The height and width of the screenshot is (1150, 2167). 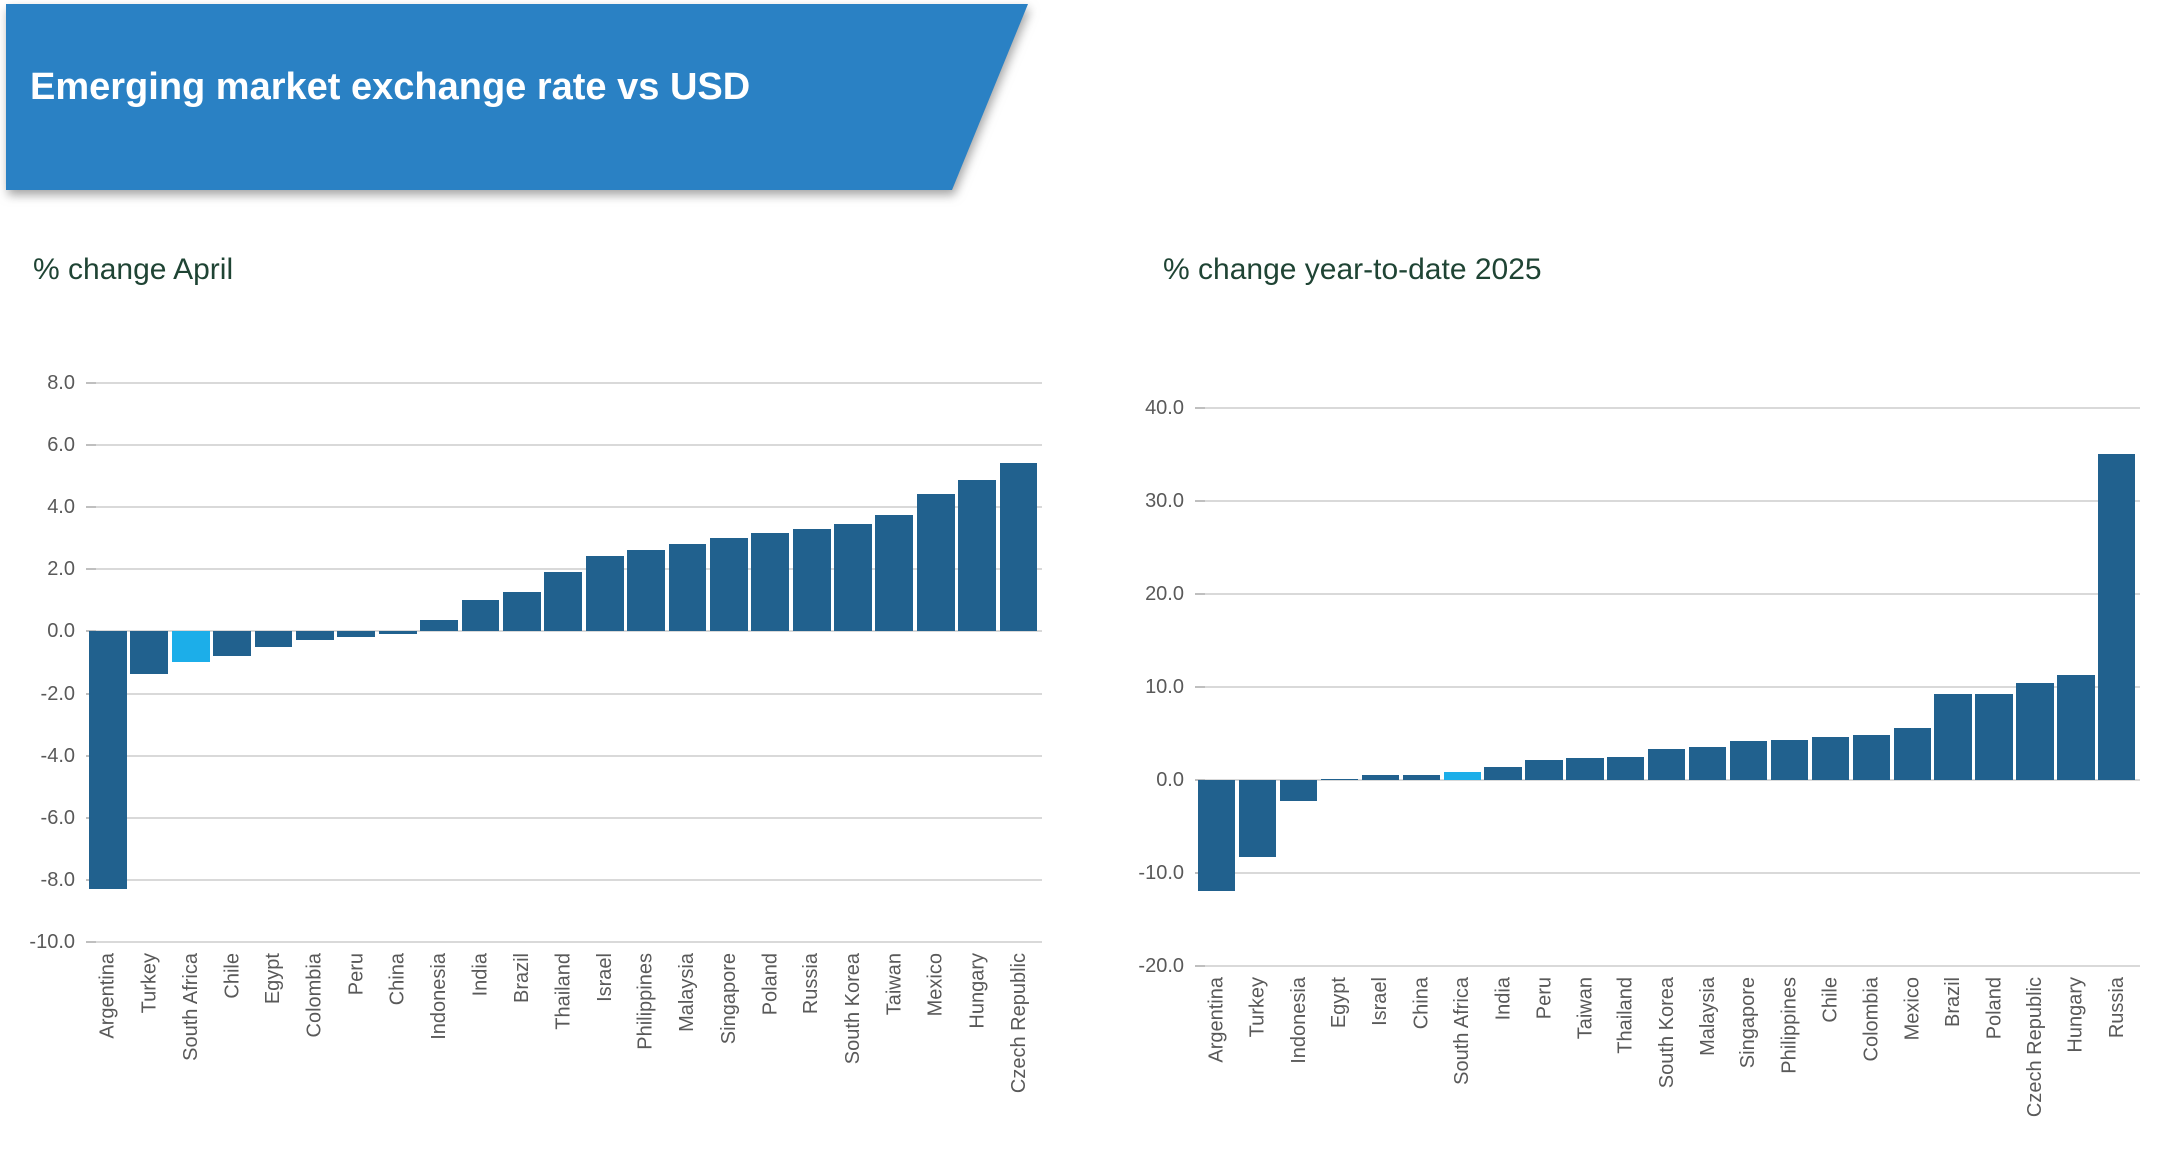 I want to click on y-tick-label: 8.0, so click(x=61, y=383).